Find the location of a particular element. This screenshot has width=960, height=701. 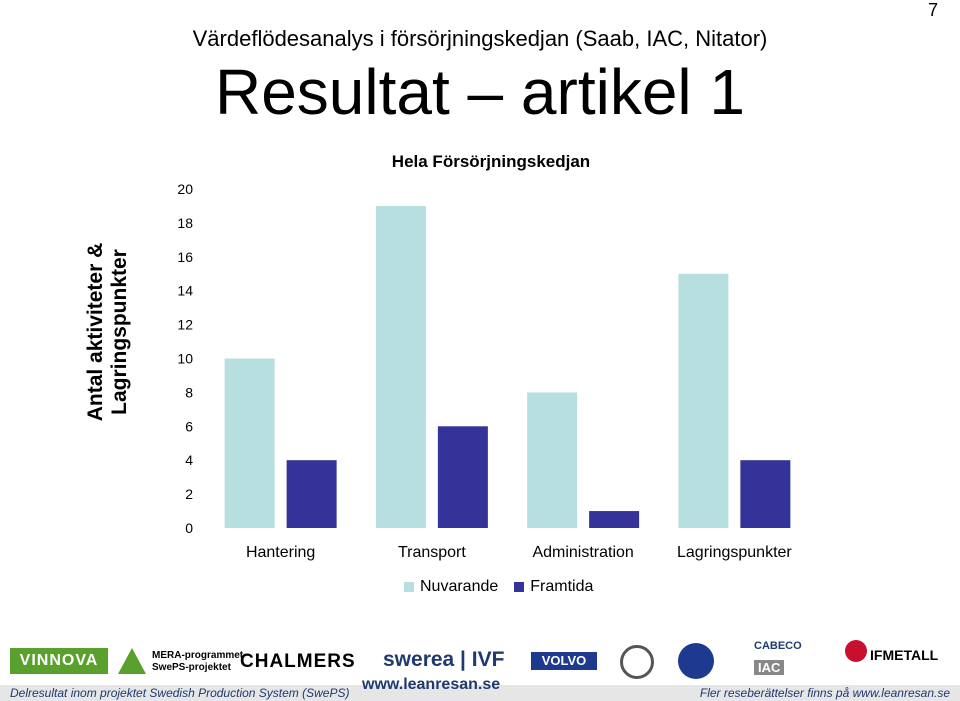

y-tick-label: 4 is located at coordinates (189, 460).